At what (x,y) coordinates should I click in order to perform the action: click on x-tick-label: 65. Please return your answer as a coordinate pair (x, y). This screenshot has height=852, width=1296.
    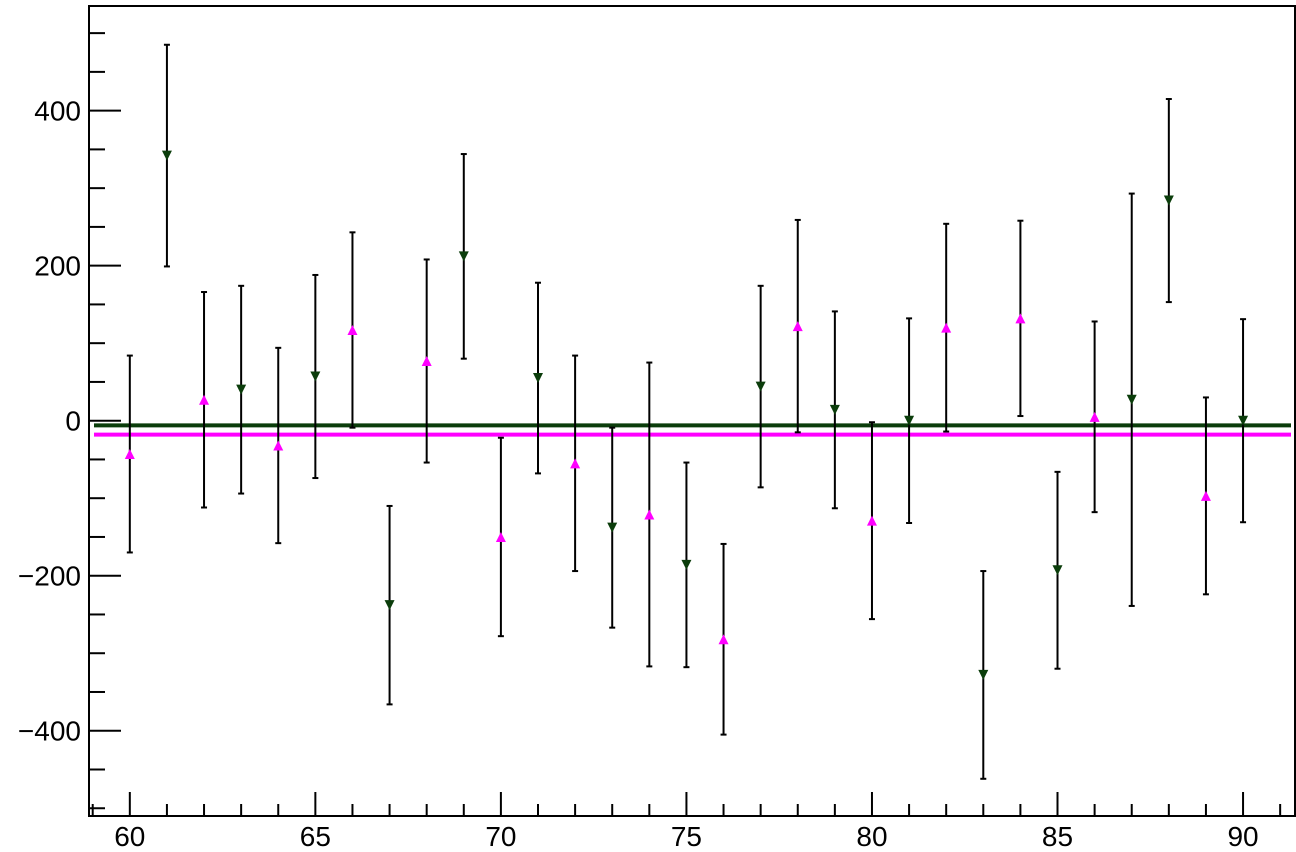
    Looking at the image, I should click on (315, 836).